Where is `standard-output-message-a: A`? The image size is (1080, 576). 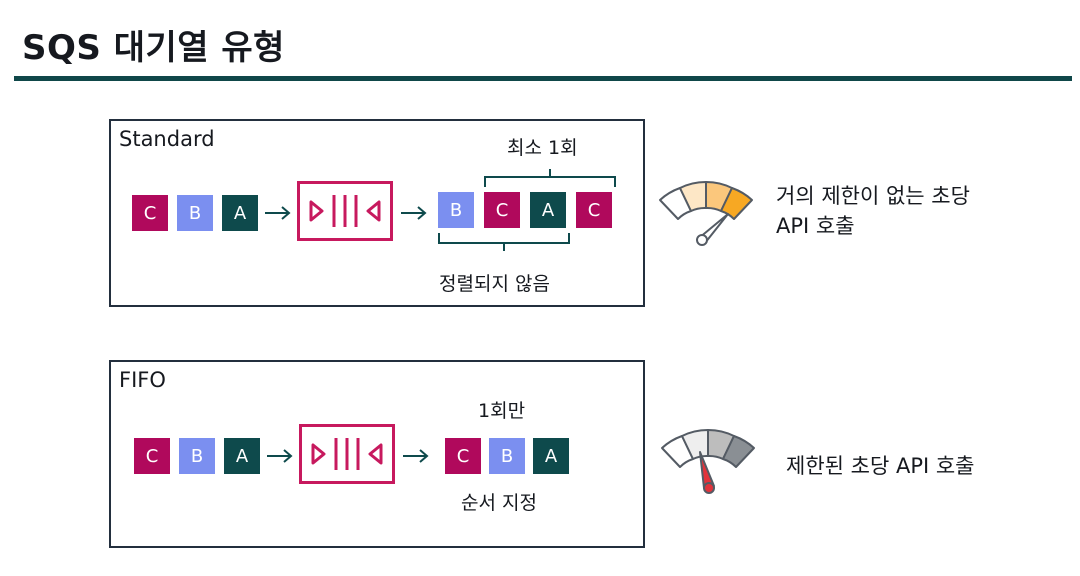
standard-output-message-a: A is located at coordinates (548, 210).